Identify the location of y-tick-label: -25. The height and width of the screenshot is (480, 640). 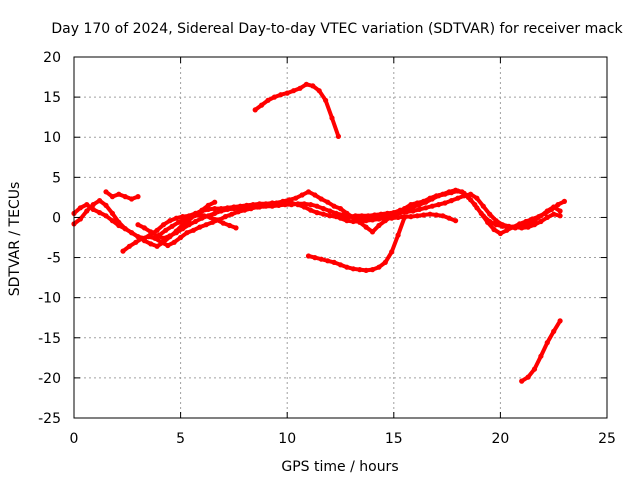
(49, 419).